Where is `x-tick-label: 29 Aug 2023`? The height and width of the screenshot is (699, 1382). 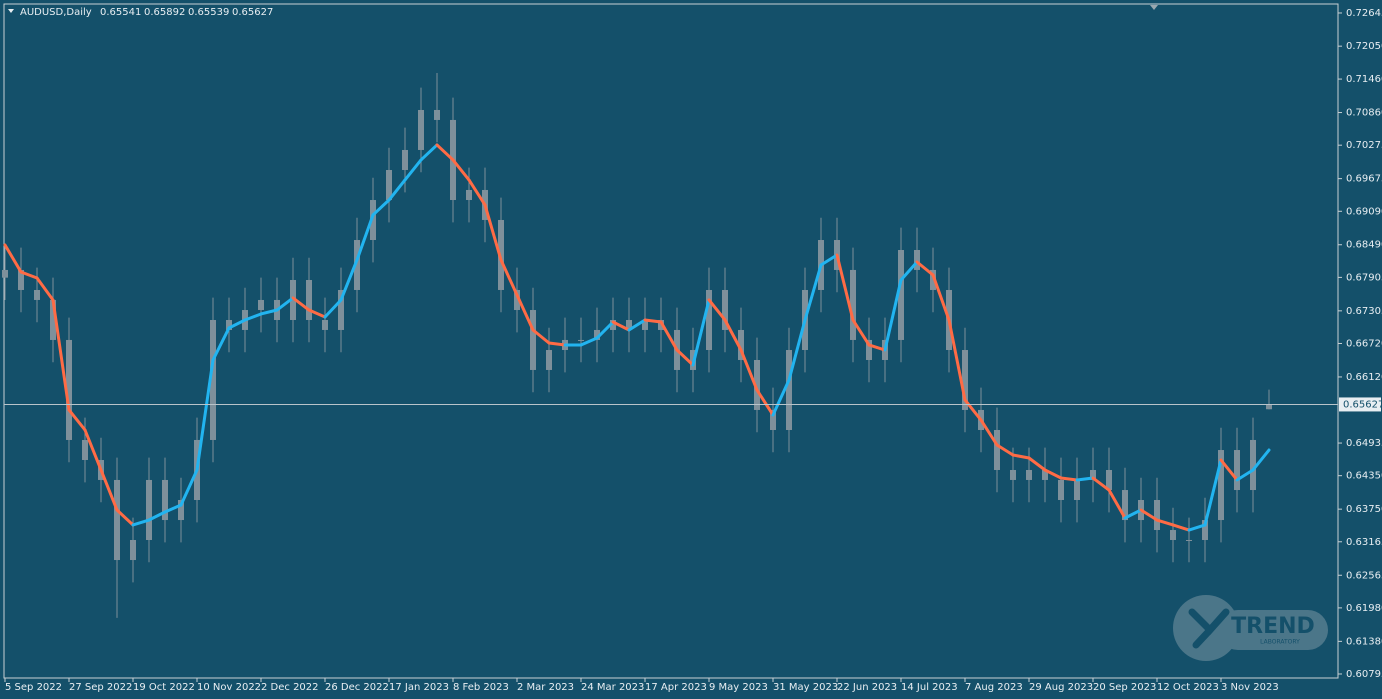
x-tick-label: 29 Aug 2023 is located at coordinates (1061, 687).